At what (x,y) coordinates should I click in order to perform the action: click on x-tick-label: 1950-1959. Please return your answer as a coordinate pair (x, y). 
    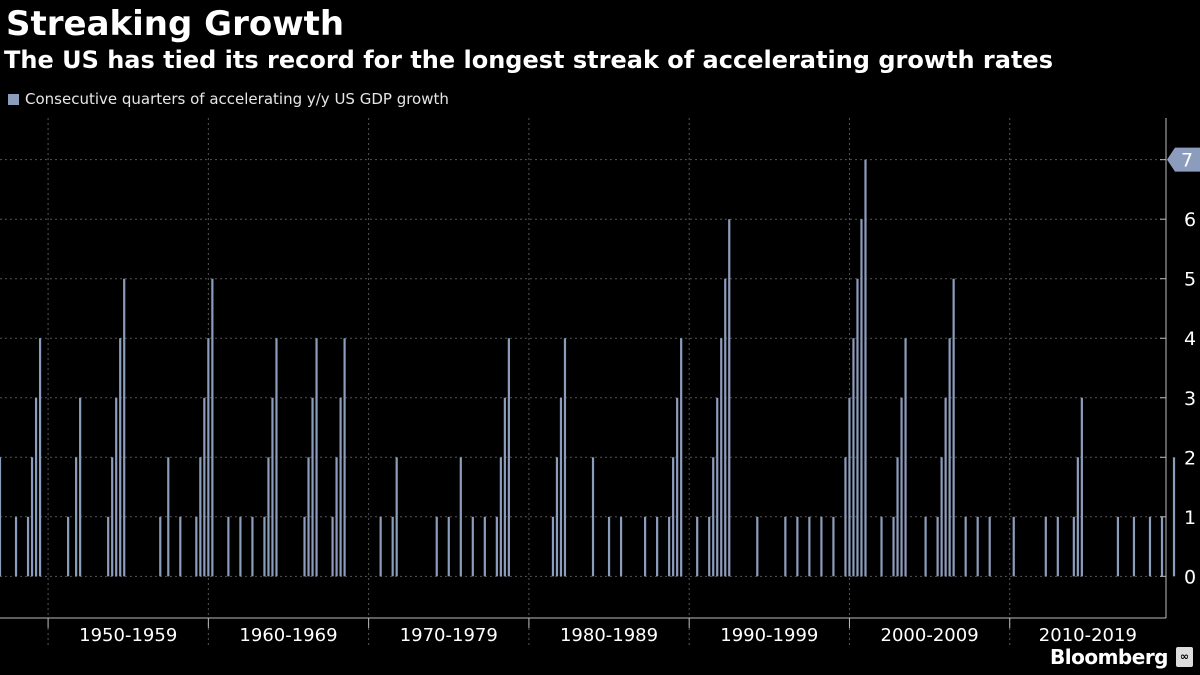
    Looking at the image, I should click on (128, 635).